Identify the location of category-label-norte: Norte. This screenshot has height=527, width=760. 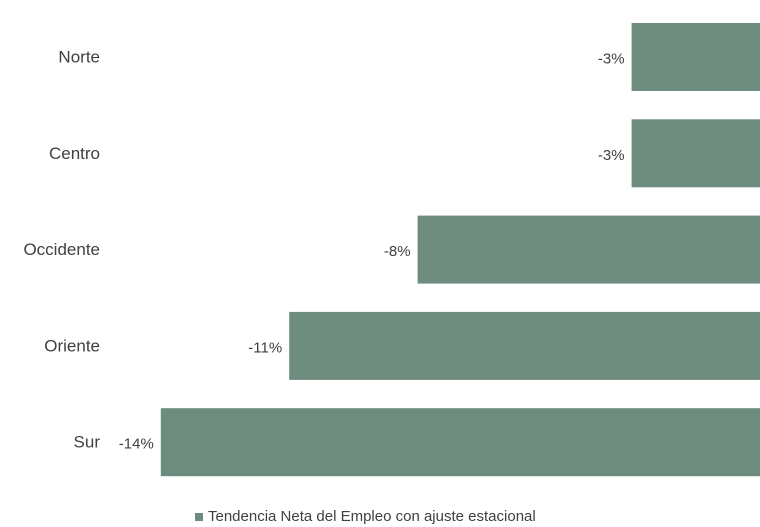
(79, 57).